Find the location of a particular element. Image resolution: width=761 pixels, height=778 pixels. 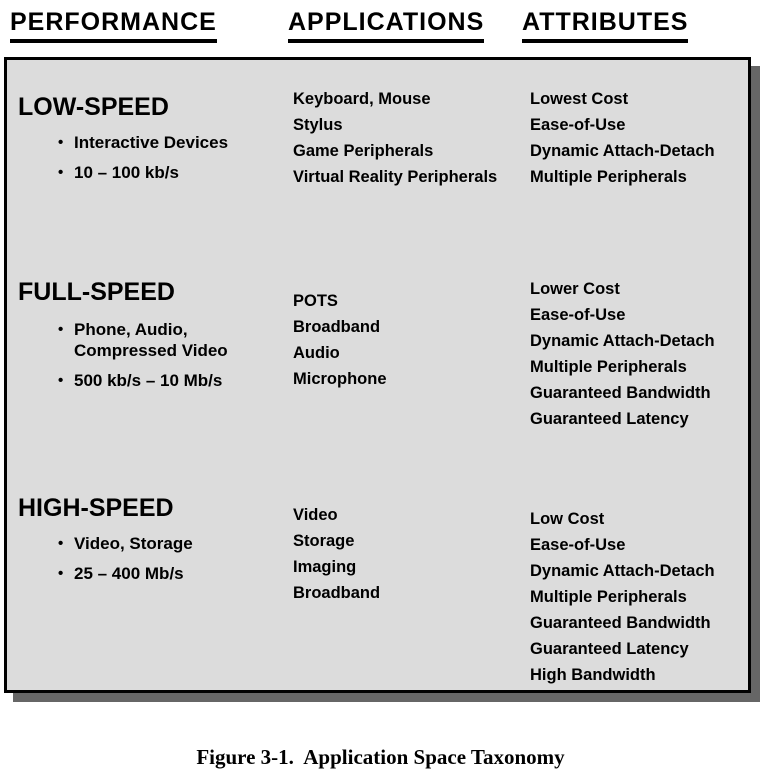

attribute-item: Lower Cost is located at coordinates (575, 289).